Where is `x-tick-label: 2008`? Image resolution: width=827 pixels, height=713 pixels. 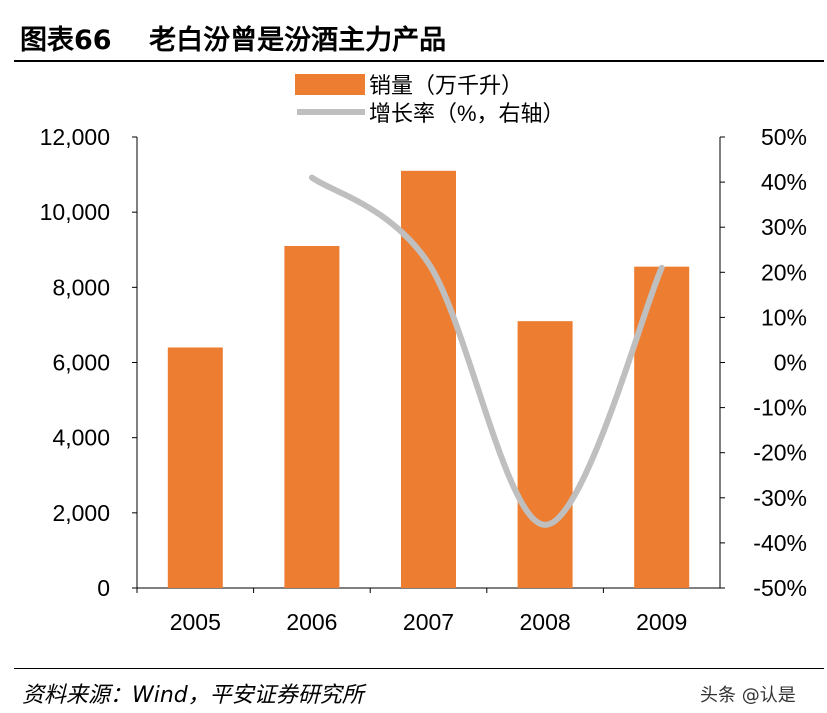
x-tick-label: 2008 is located at coordinates (545, 622).